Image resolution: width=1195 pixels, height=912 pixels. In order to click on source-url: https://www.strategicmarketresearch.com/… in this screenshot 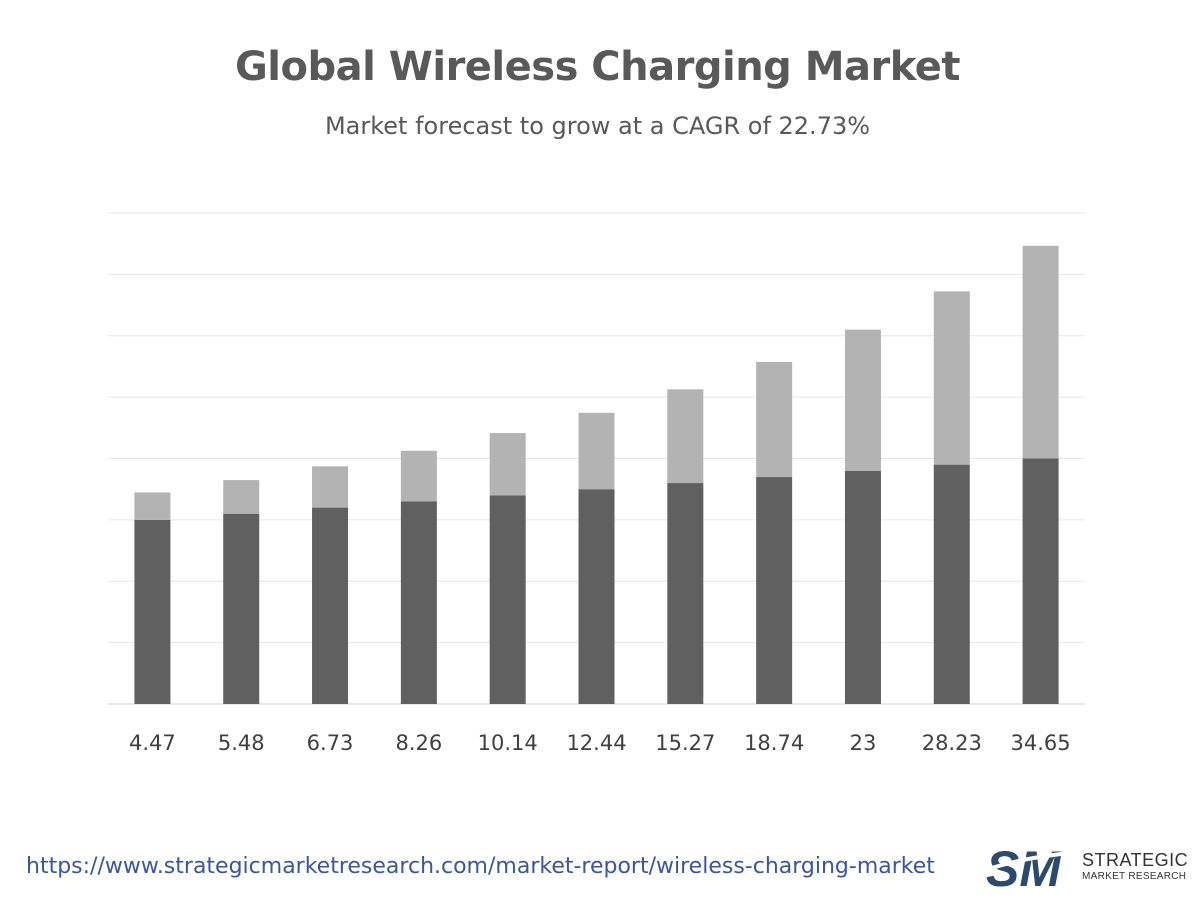, I will do `click(480, 866)`.